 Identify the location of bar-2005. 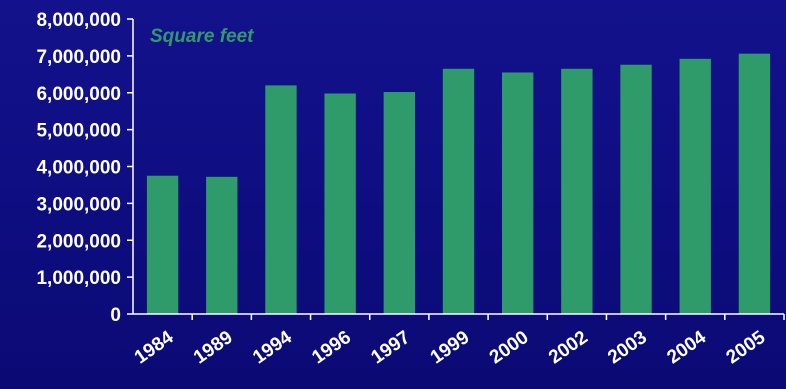
(754, 183).